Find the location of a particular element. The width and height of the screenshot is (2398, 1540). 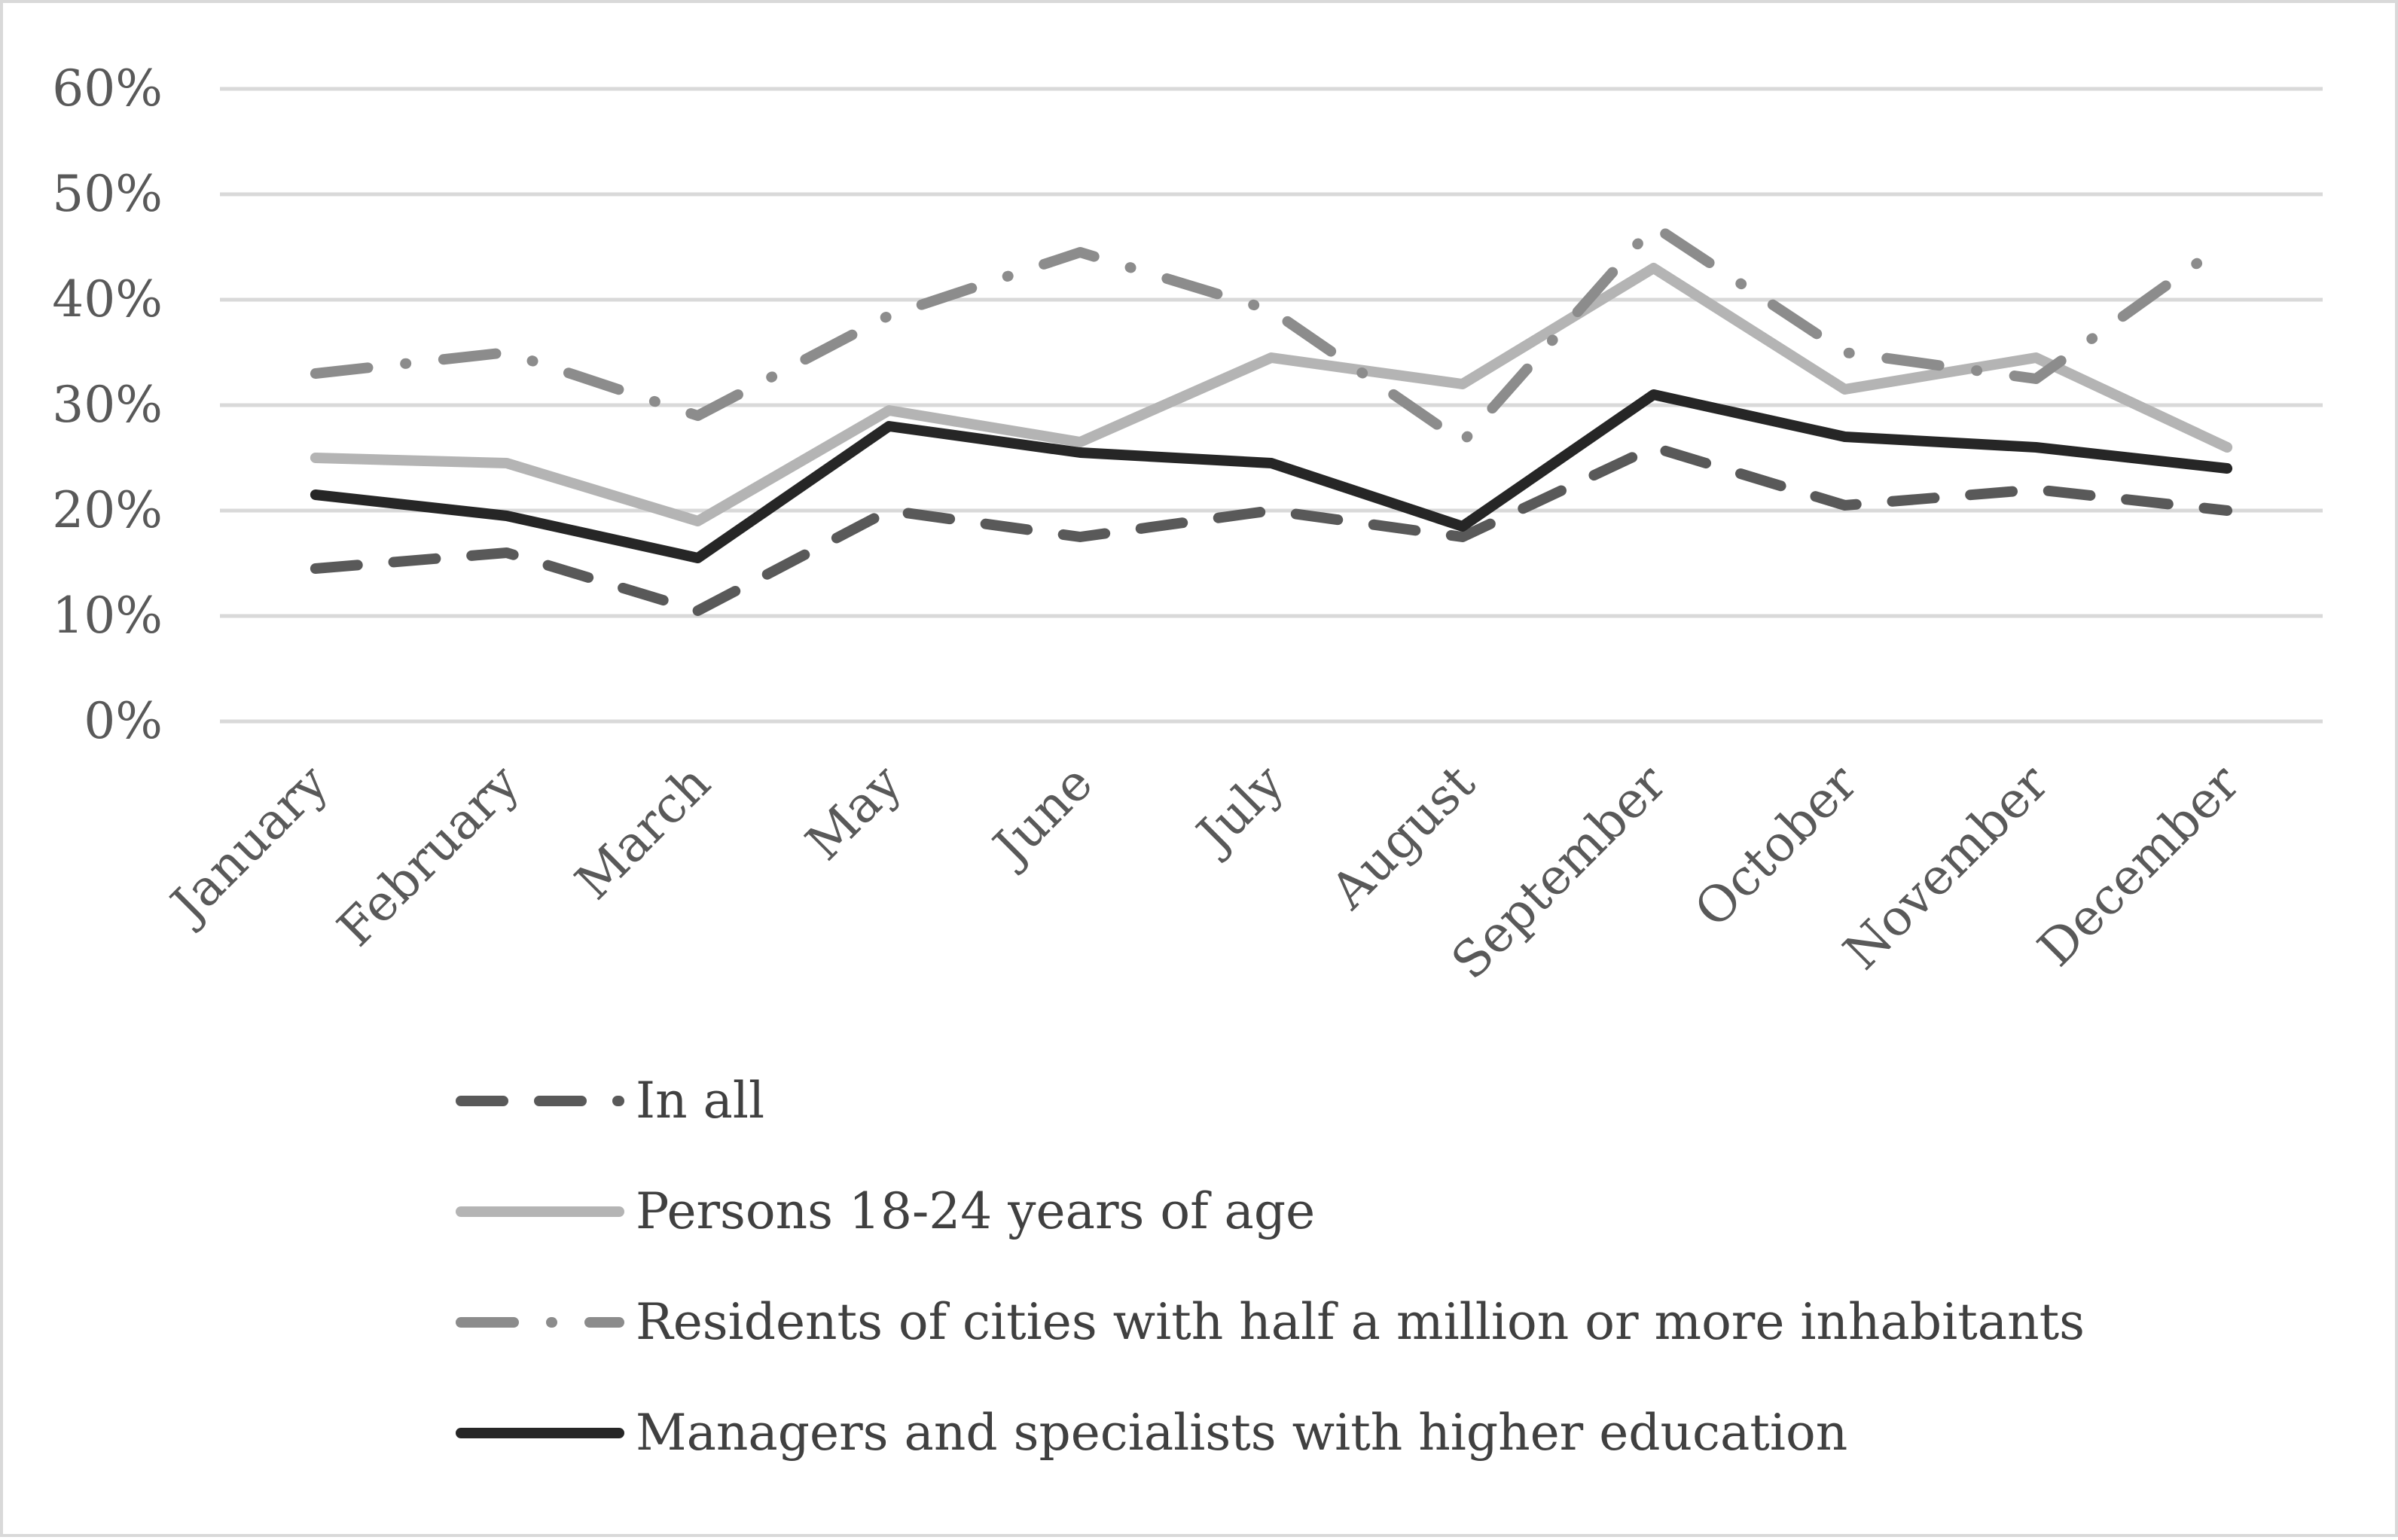

y-axis-ticks: 0% 10% 20% 30% 40% 50% 60% is located at coordinates (108, 405).